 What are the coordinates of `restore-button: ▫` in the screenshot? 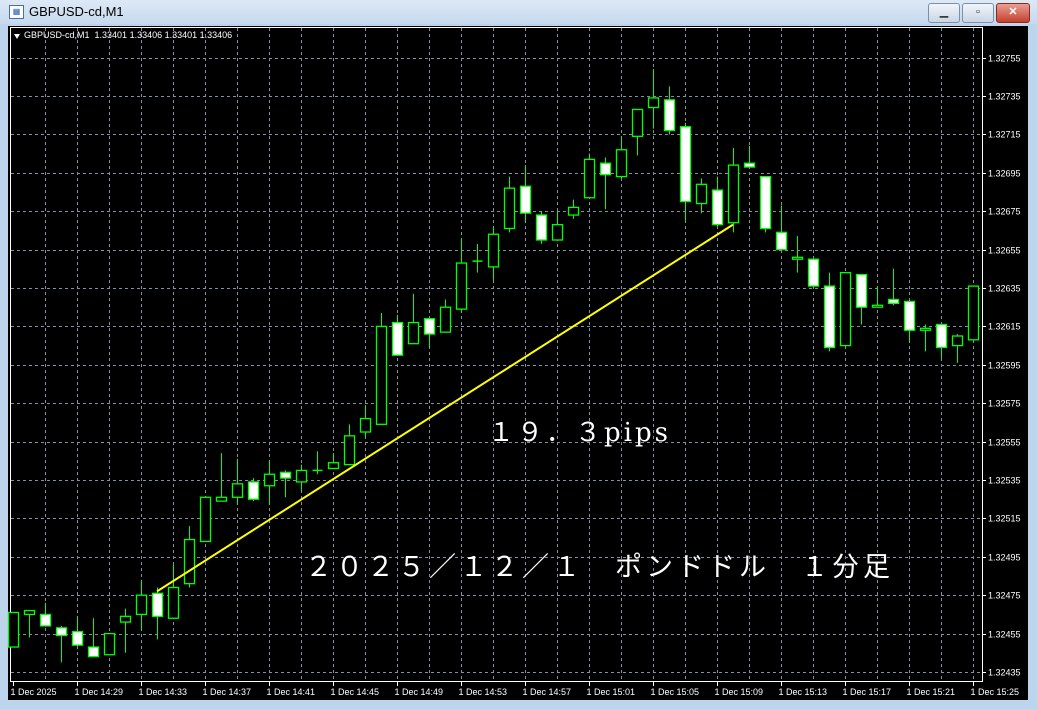 It's located at (978, 13).